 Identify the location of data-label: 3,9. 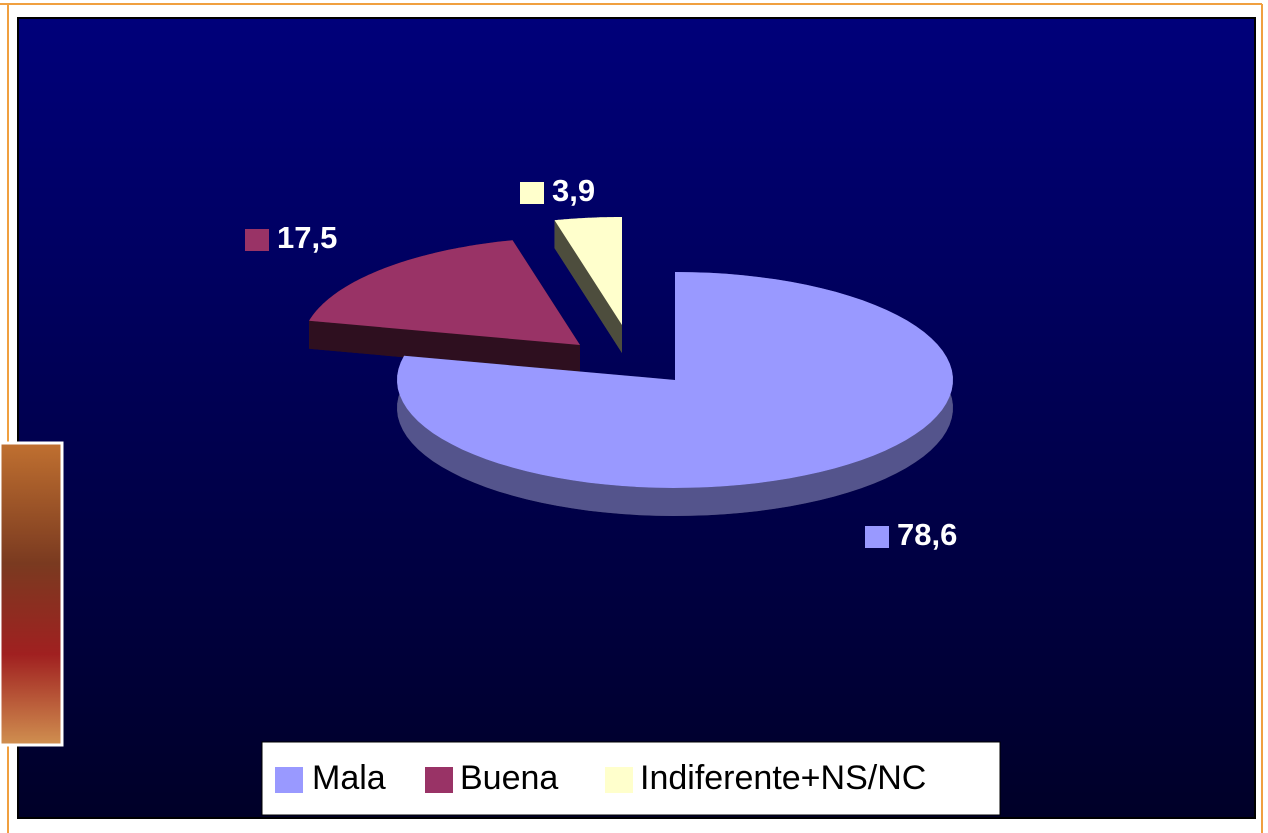
(573, 190).